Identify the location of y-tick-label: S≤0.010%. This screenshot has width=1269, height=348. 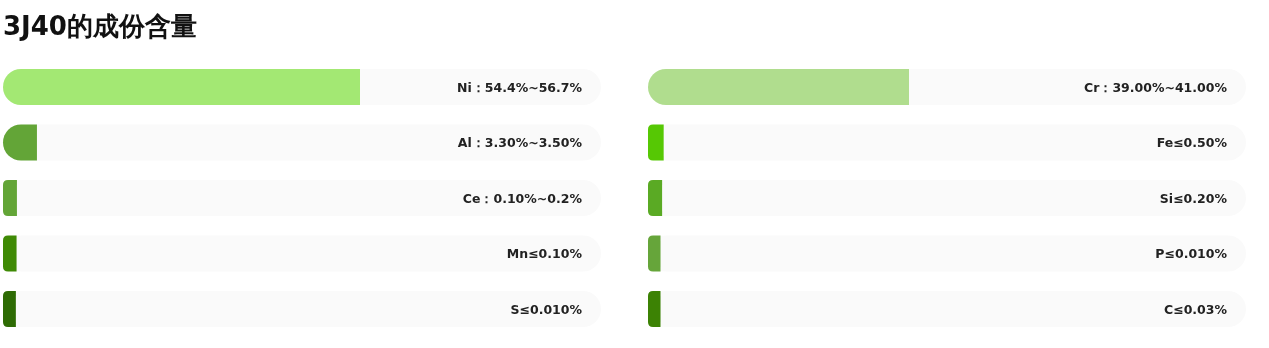
(546, 309).